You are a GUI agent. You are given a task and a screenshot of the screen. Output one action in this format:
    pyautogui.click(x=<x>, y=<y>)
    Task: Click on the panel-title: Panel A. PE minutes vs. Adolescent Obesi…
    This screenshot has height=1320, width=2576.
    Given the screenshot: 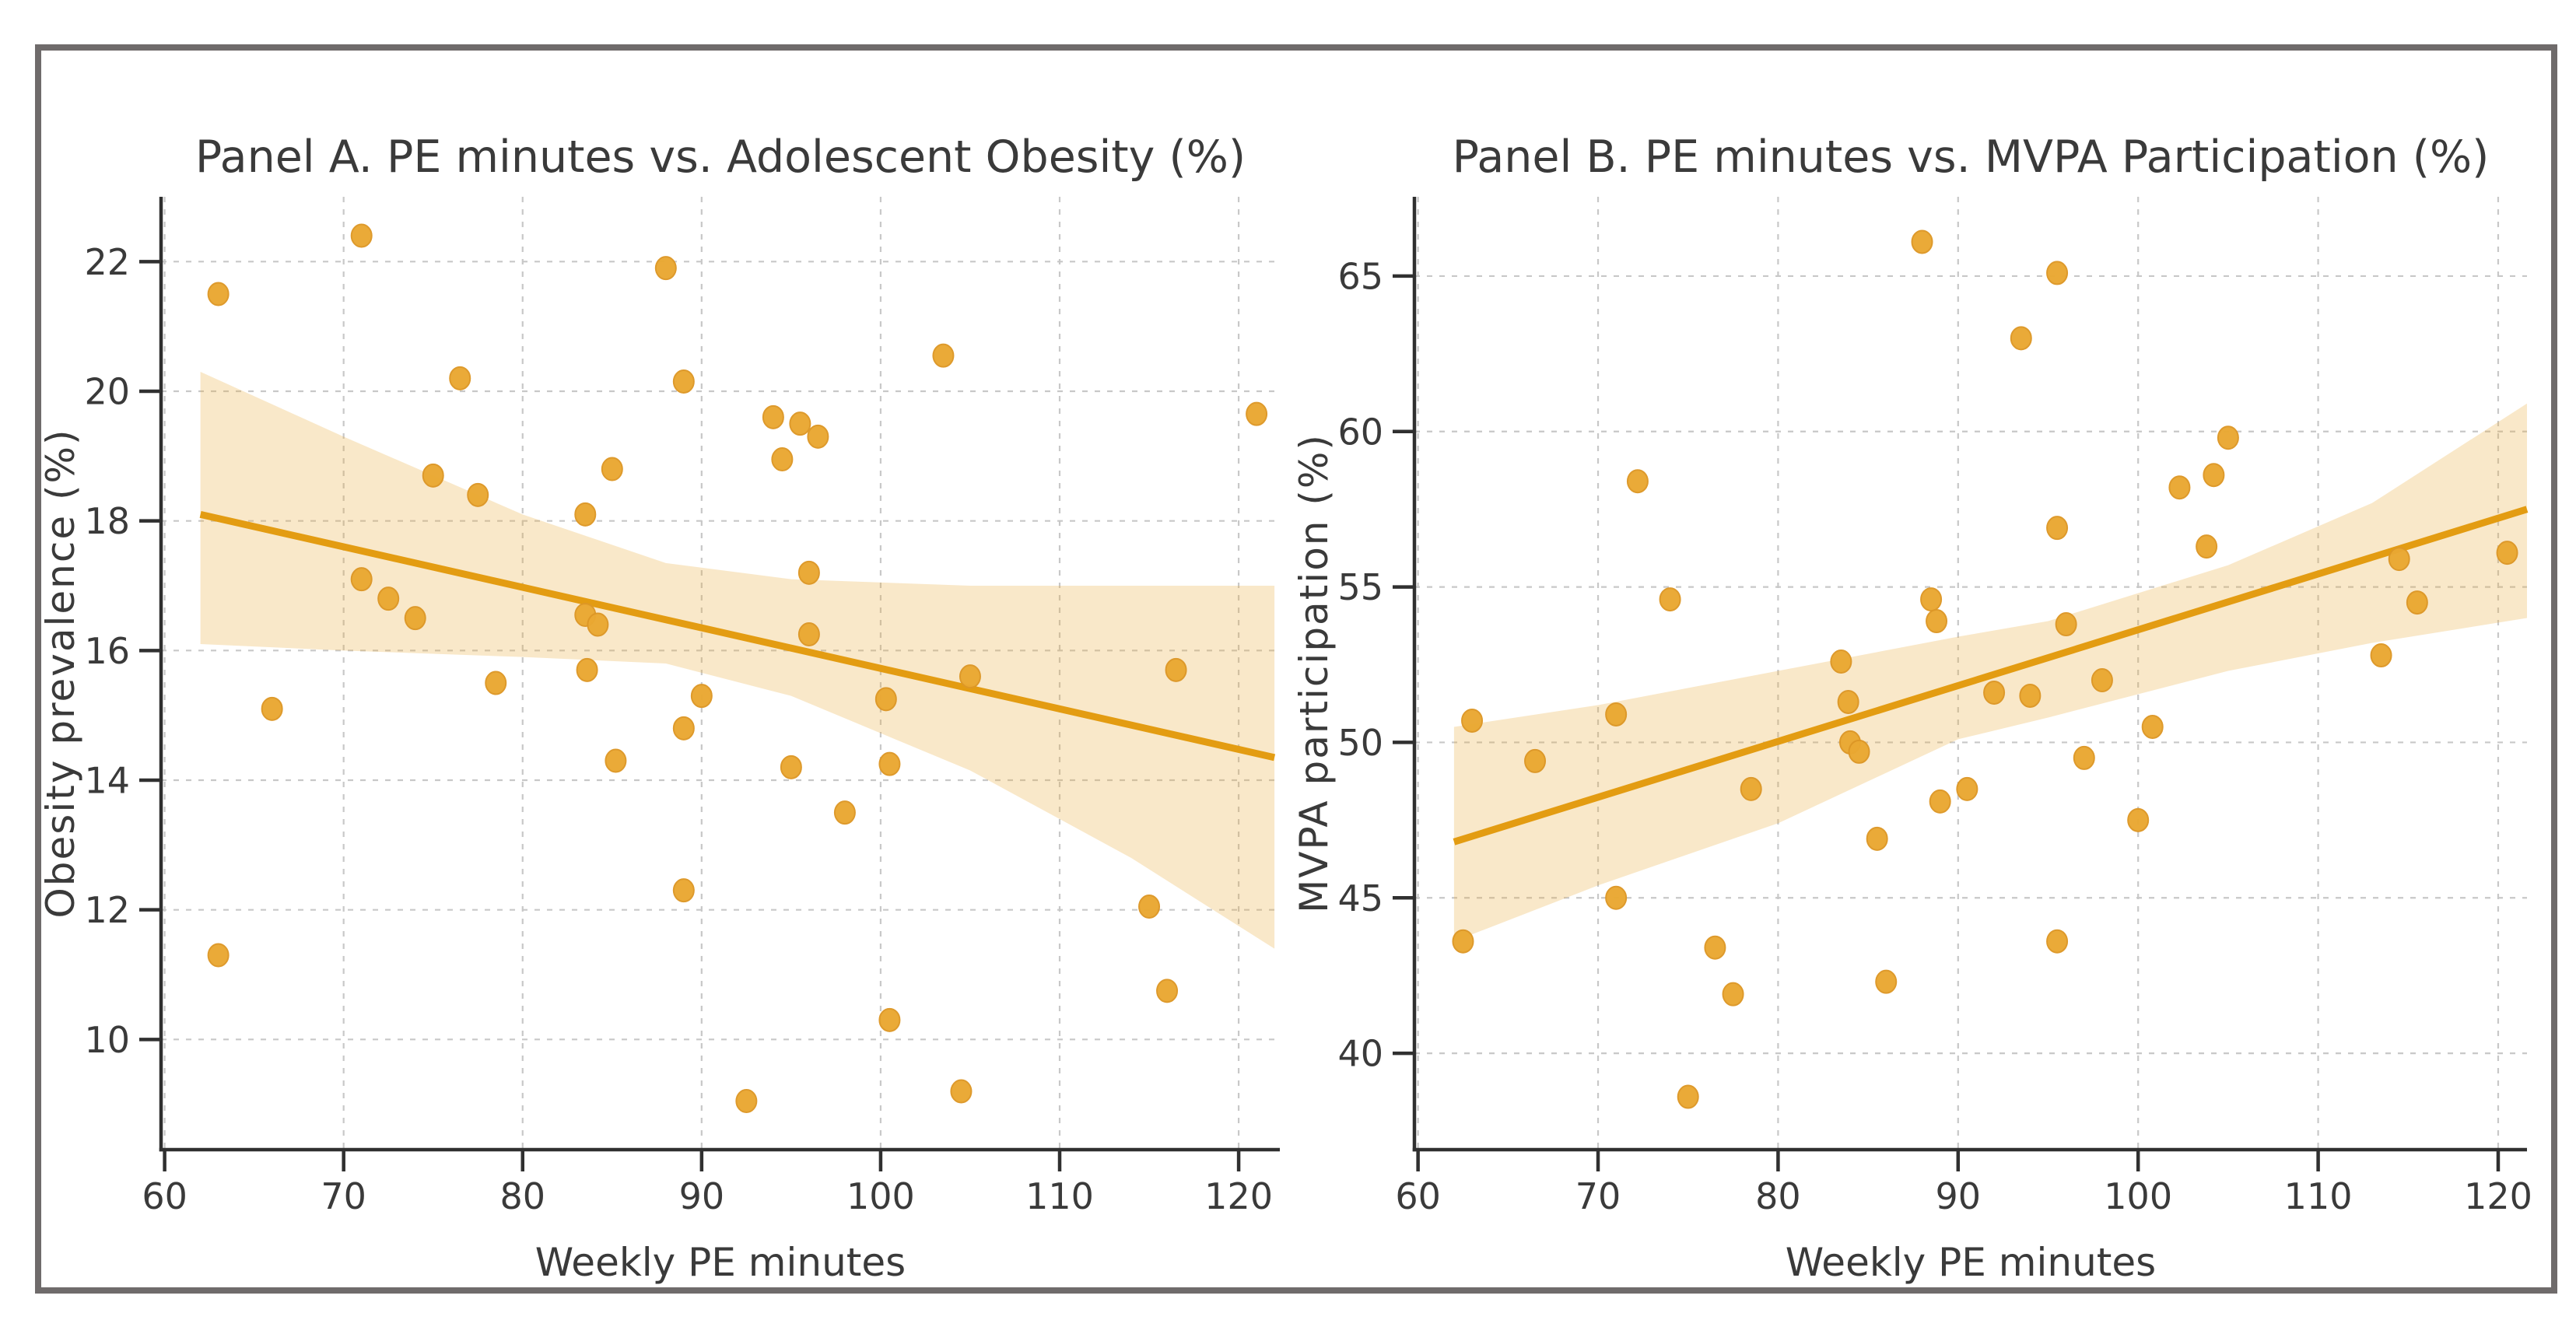 What is the action you would take?
    pyautogui.click(x=720, y=157)
    